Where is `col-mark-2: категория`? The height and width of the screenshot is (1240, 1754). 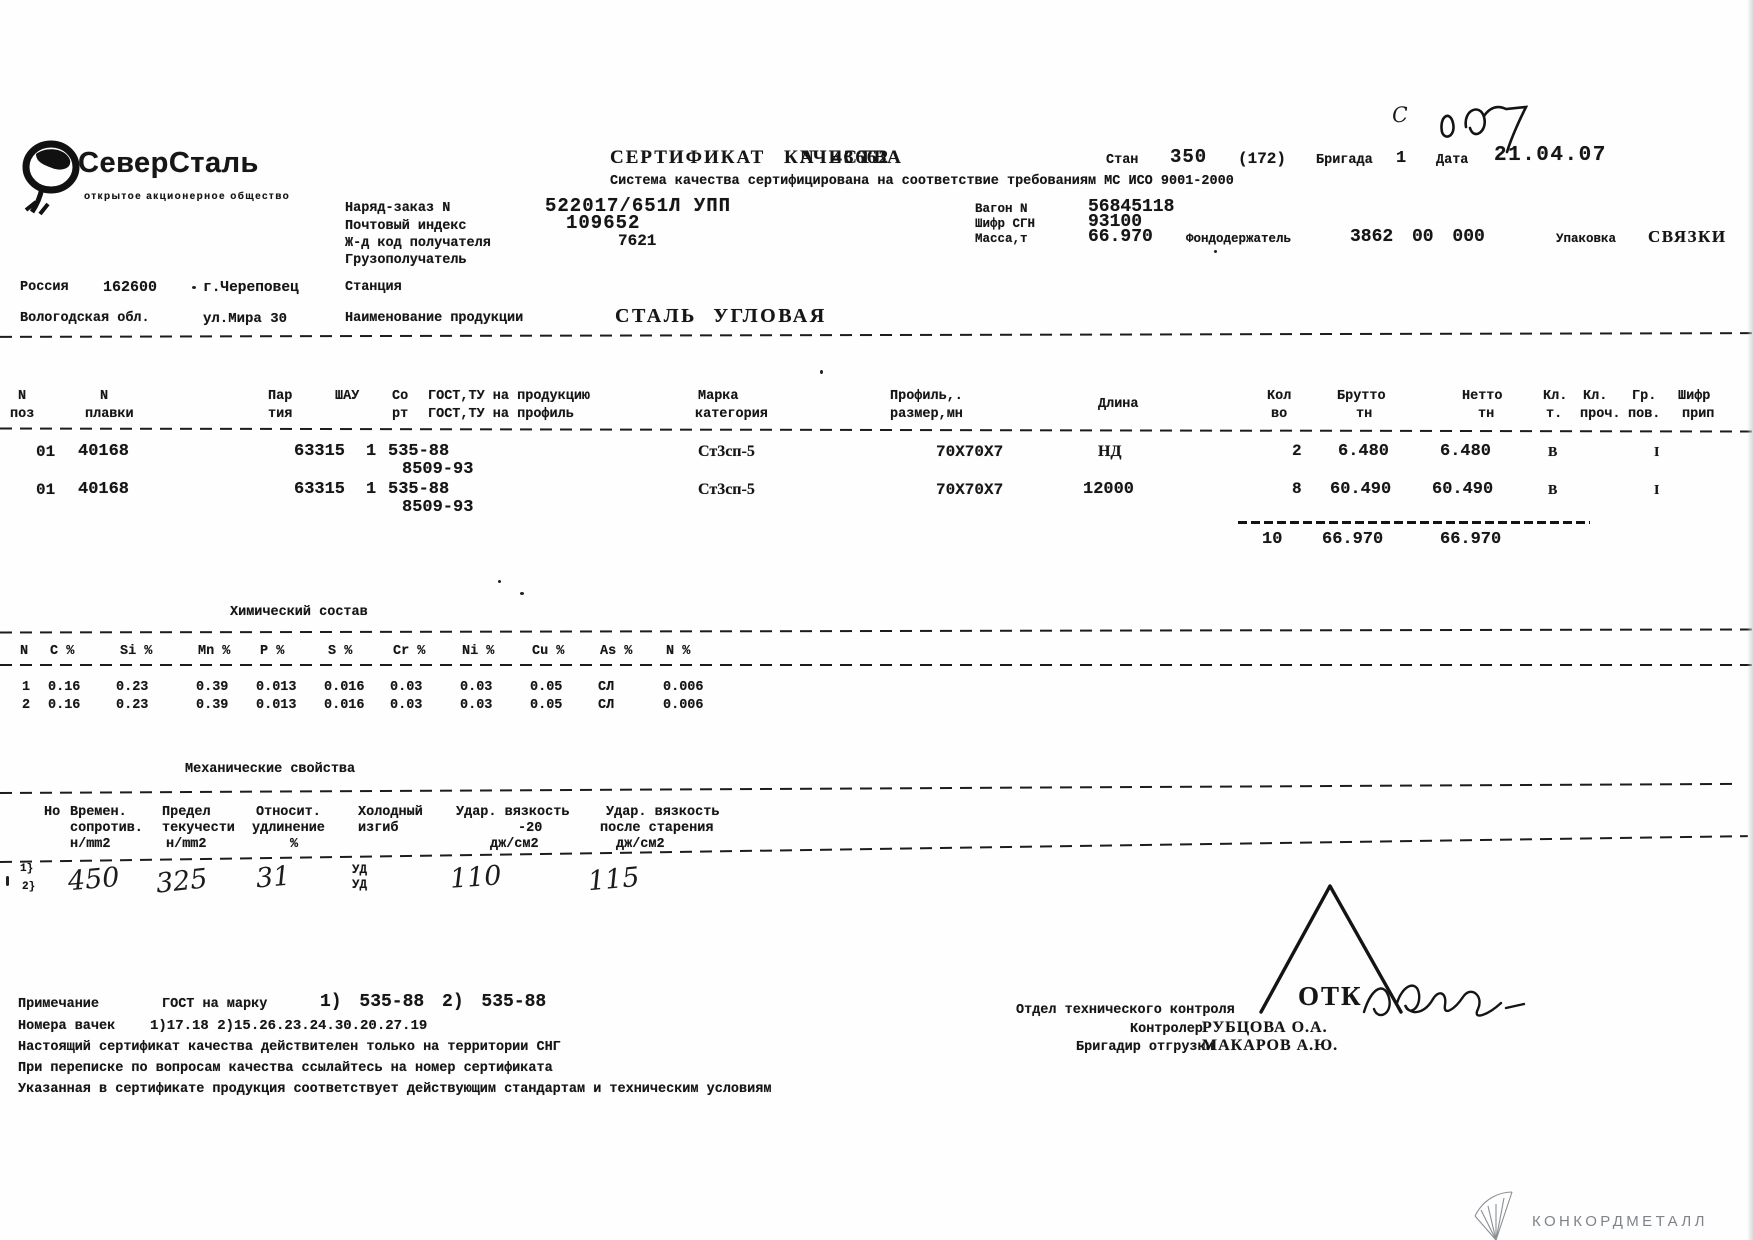 col-mark-2: категория is located at coordinates (731, 414).